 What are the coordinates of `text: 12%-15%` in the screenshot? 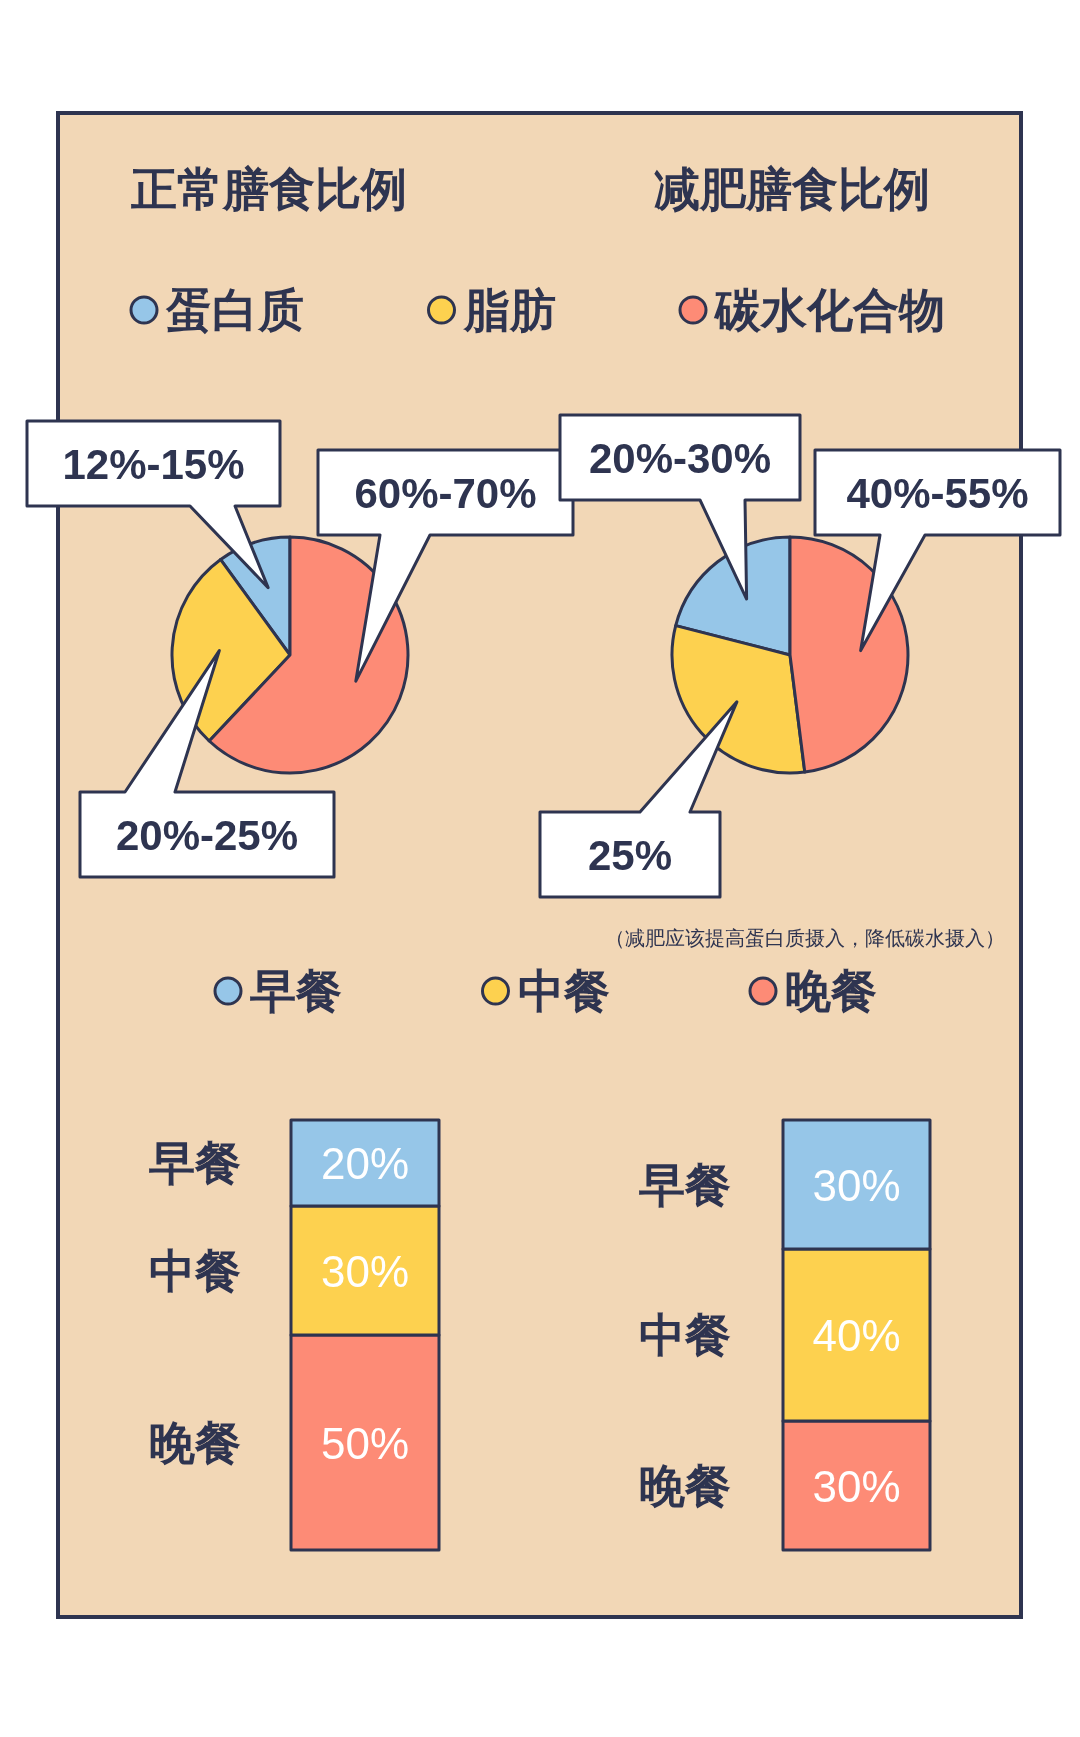 It's located at (153, 464).